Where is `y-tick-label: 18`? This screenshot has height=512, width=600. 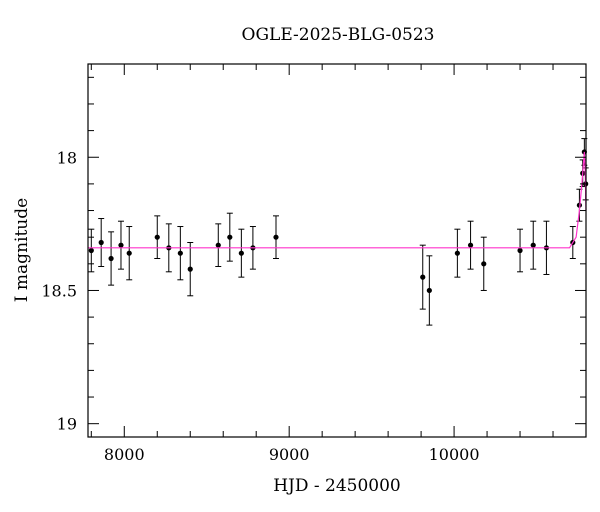
y-tick-label: 18 is located at coordinates (67, 157).